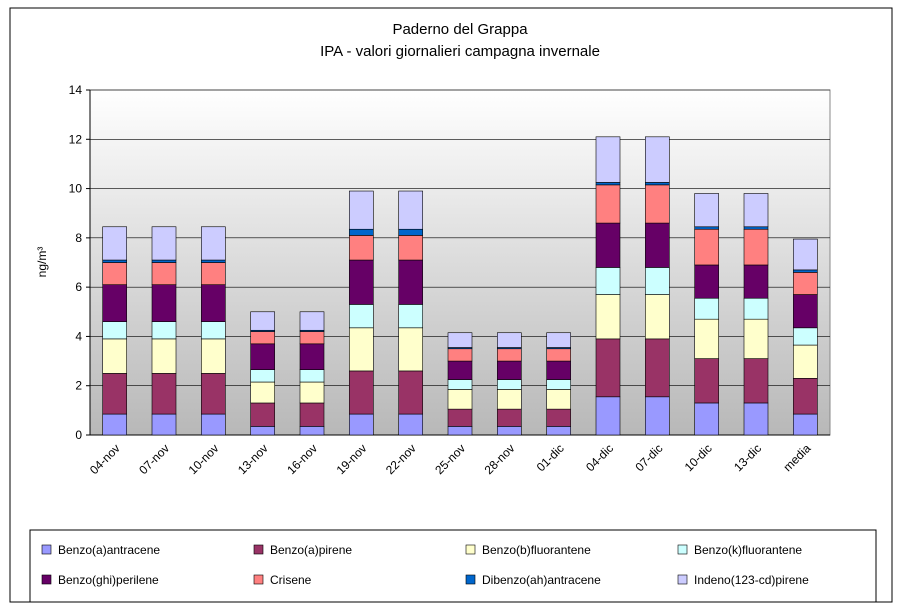 The image size is (903, 608). What do you see at coordinates (78, 435) in the screenshot?
I see `y-tick-label: 0` at bounding box center [78, 435].